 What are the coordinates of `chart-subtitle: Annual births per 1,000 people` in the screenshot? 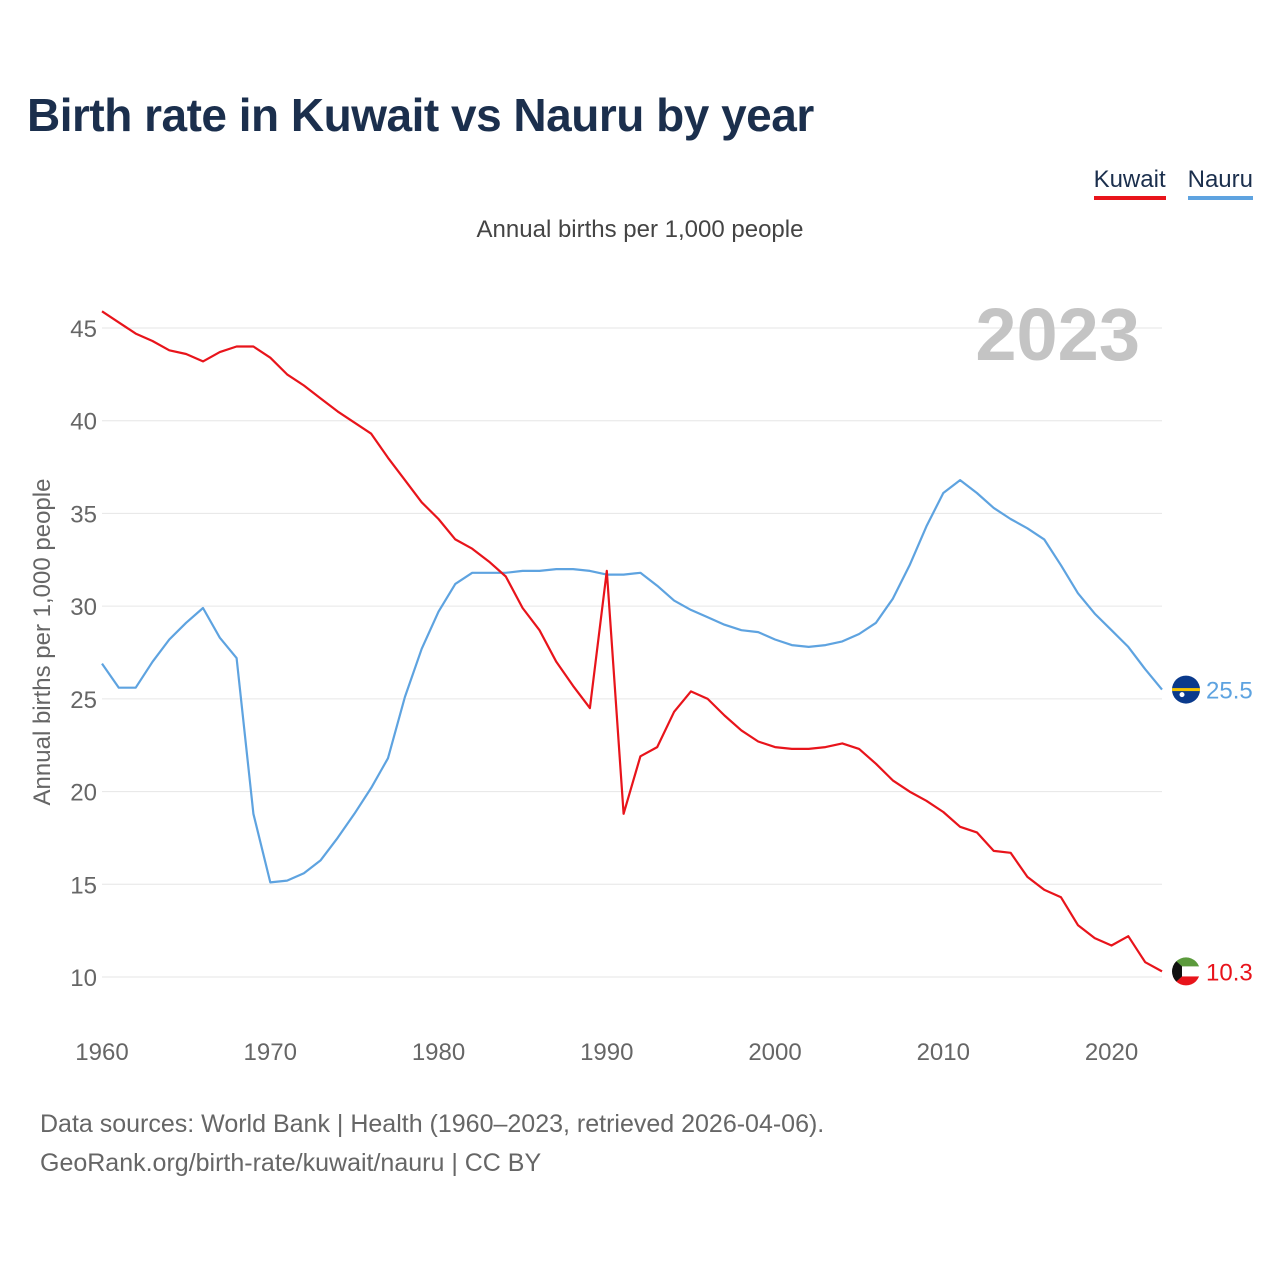 It's located at (640, 229).